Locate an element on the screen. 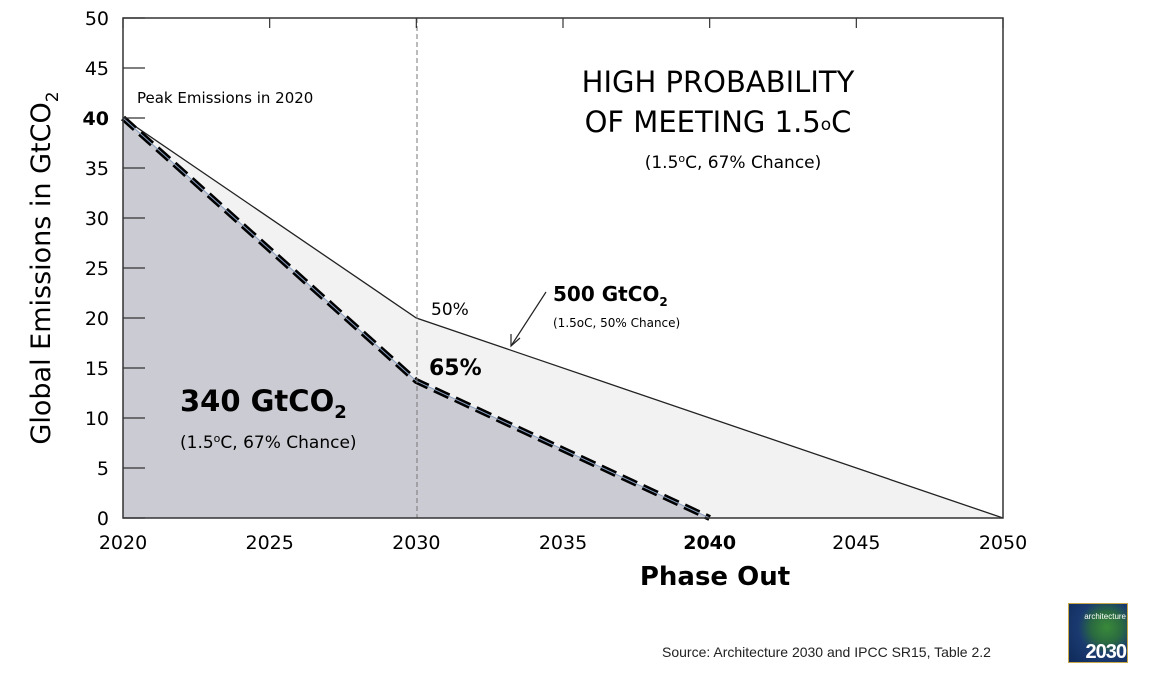 Image resolution: width=1157 pixels, height=674 pixels. x-tick-label: 2020 is located at coordinates (123, 543).